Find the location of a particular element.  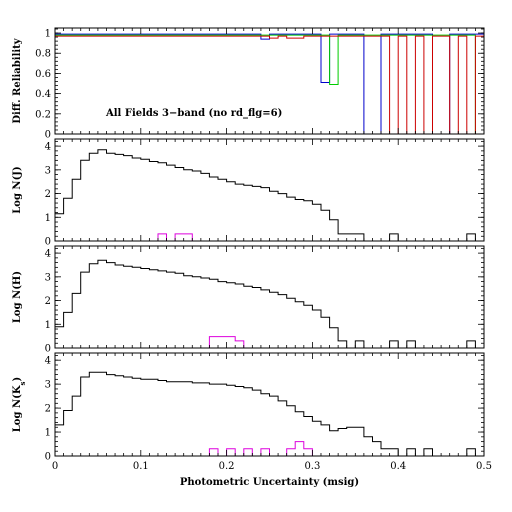

y-tick-label: 0.2 is located at coordinates (43, 114).